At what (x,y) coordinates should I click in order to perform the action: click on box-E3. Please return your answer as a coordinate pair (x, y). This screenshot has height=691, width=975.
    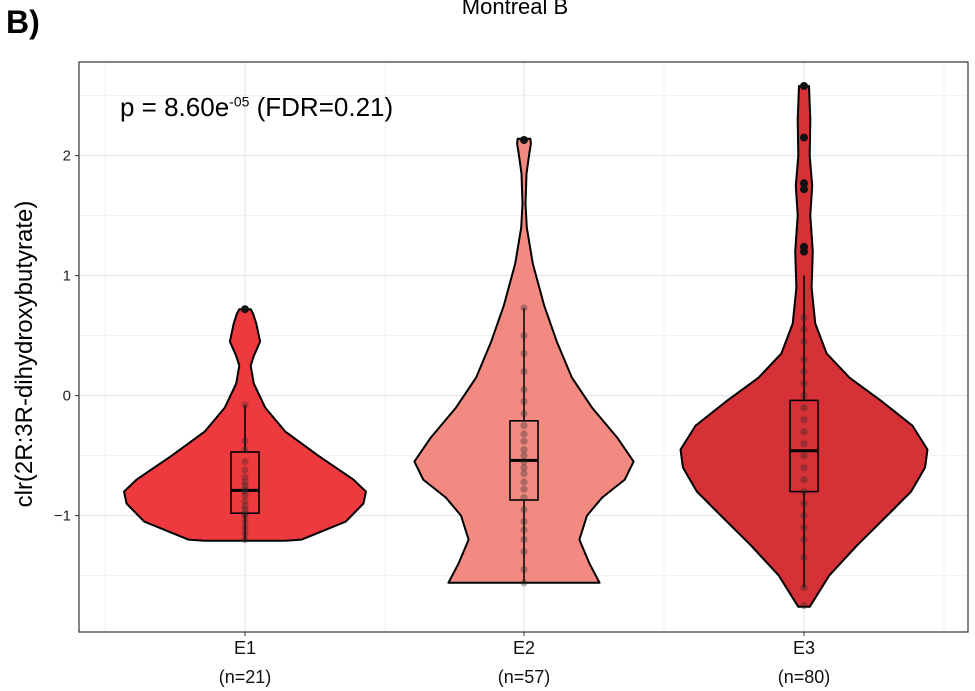
    Looking at the image, I should click on (804, 446).